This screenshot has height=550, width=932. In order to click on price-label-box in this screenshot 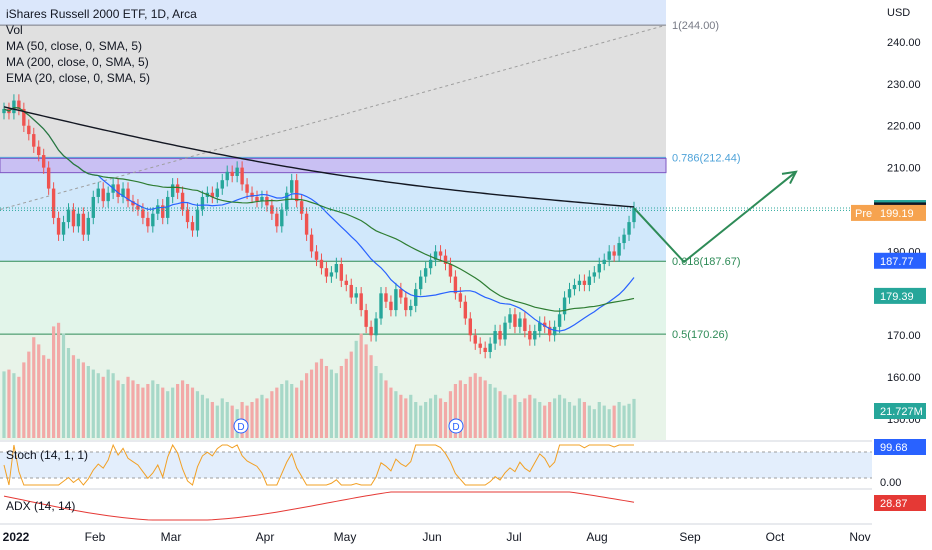, I will do `click(900, 212)`.